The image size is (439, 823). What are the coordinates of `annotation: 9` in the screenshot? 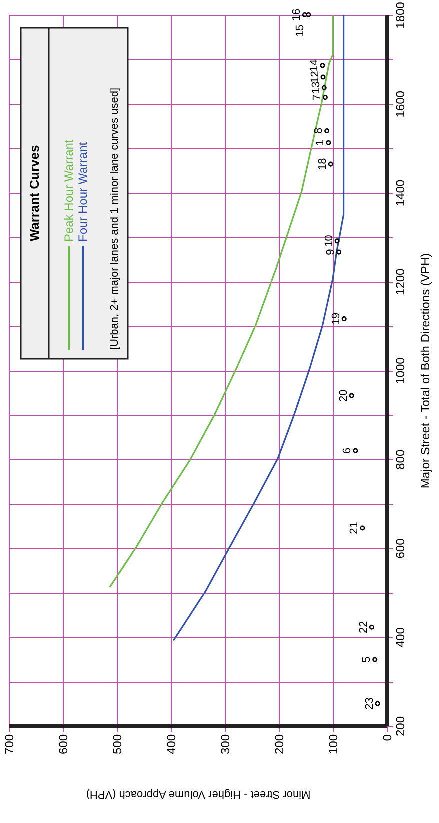 It's located at (330, 252).